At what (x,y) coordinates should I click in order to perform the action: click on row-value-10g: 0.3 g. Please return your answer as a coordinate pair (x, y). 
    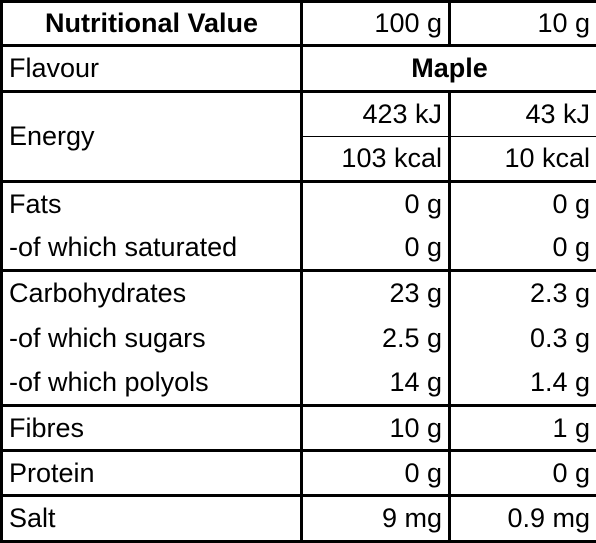
    Looking at the image, I should click on (523, 338).